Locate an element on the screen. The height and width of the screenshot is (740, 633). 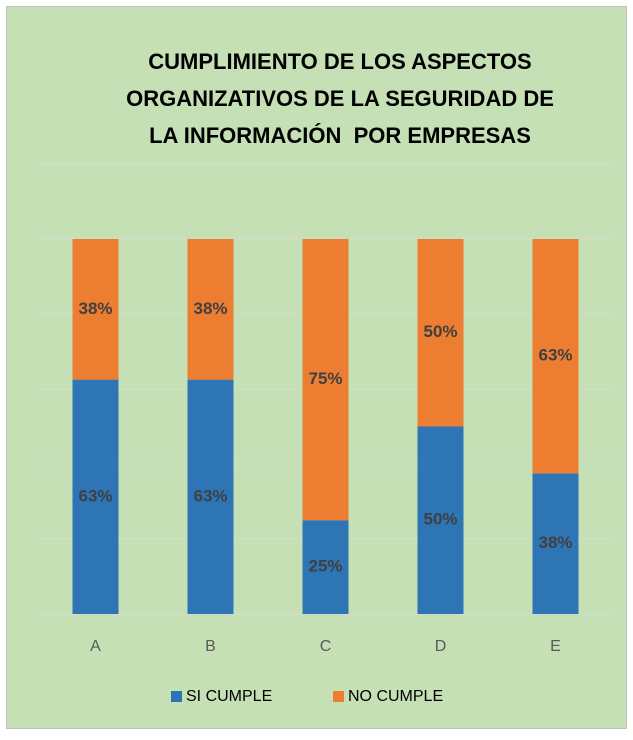
chart-title: ORGANIZATIVOS DE LA SEGURIDAD DE is located at coordinates (340, 98).